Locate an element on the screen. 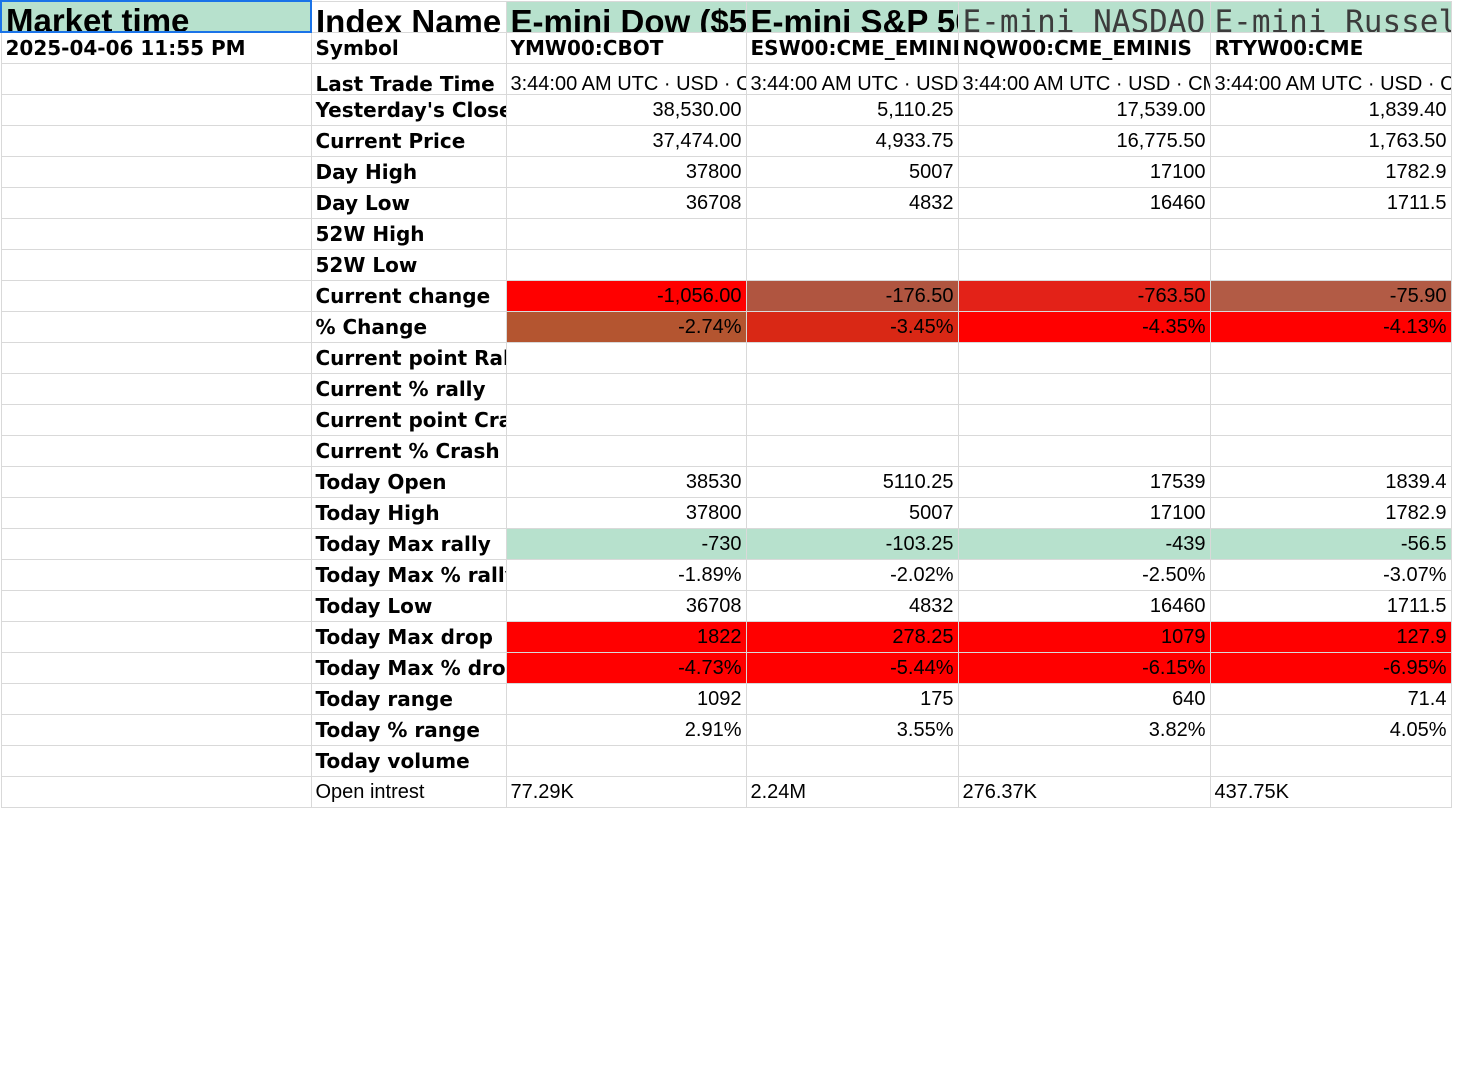 The image size is (1458, 1086). cell-value: 17100 is located at coordinates (1084, 171).